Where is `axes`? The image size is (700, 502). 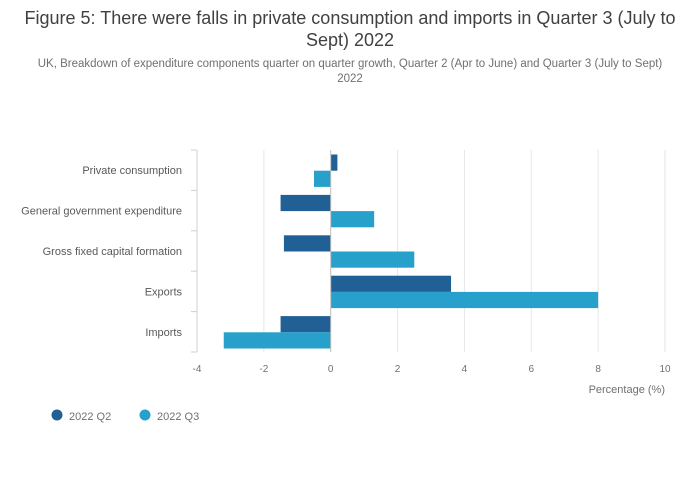 axes is located at coordinates (261, 251).